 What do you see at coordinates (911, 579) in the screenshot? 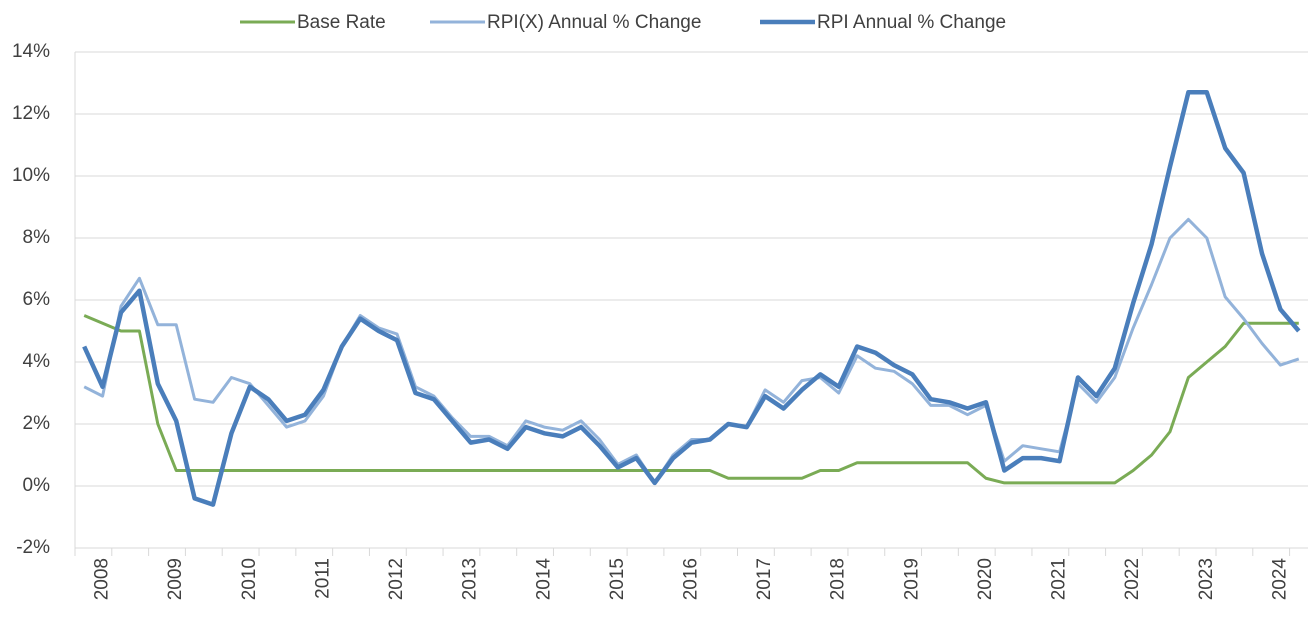
I see `x-tick-label: 2019` at bounding box center [911, 579].